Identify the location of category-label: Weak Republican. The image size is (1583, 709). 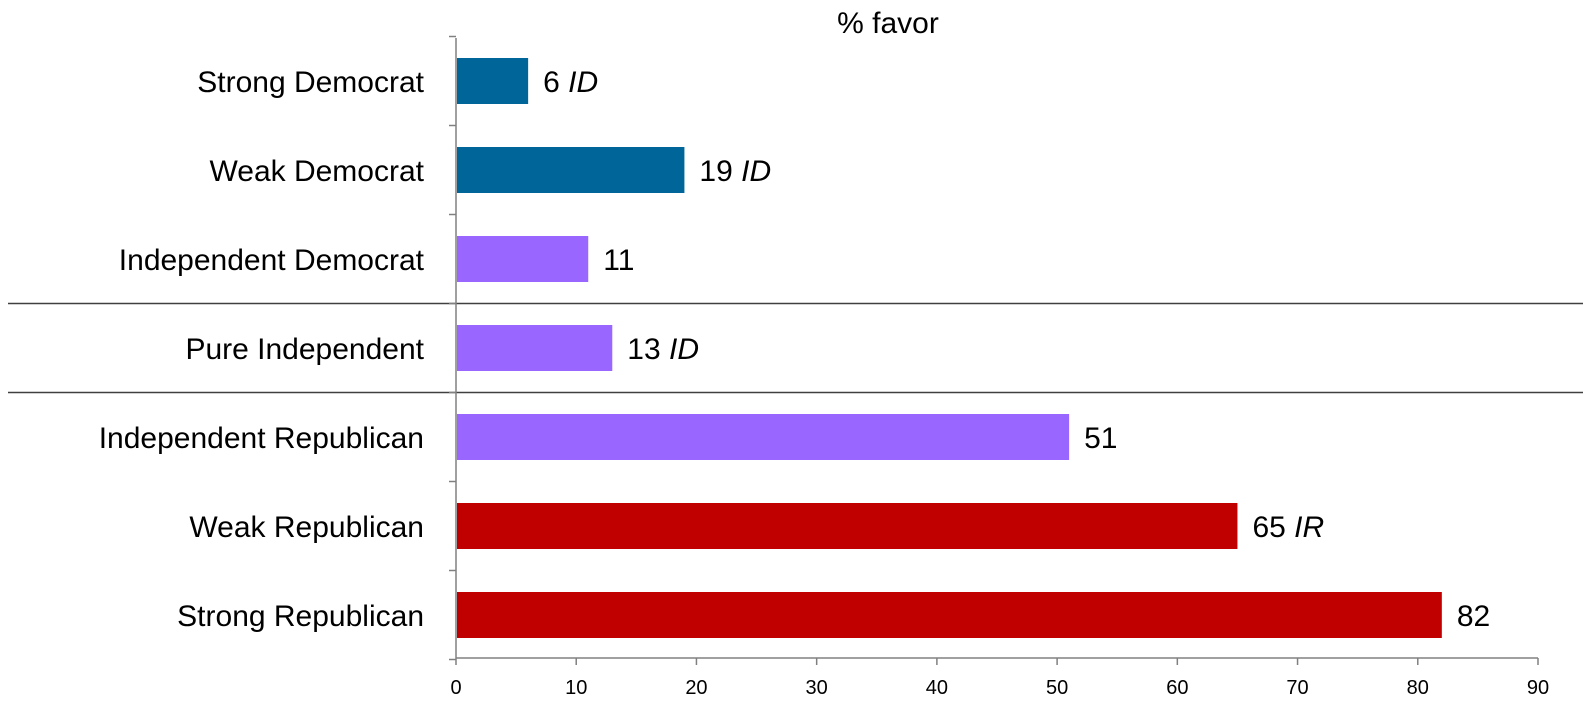
(306, 527).